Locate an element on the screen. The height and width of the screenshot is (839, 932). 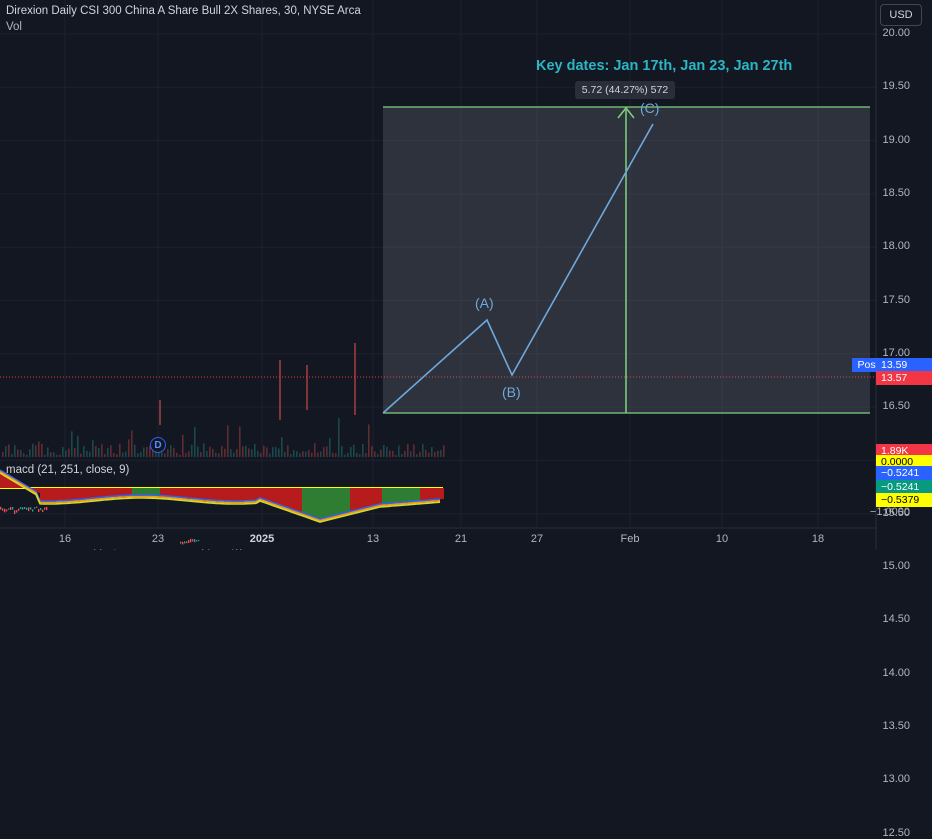
time-tick: 13 is located at coordinates (373, 539).